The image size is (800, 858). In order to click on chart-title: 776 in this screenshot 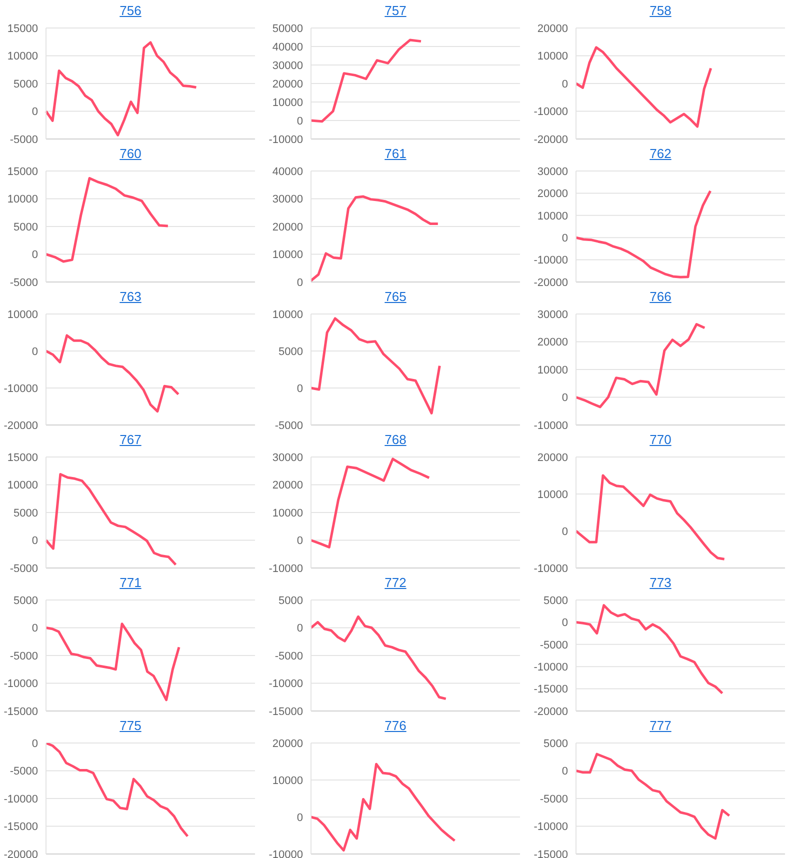, I will do `click(395, 725)`.